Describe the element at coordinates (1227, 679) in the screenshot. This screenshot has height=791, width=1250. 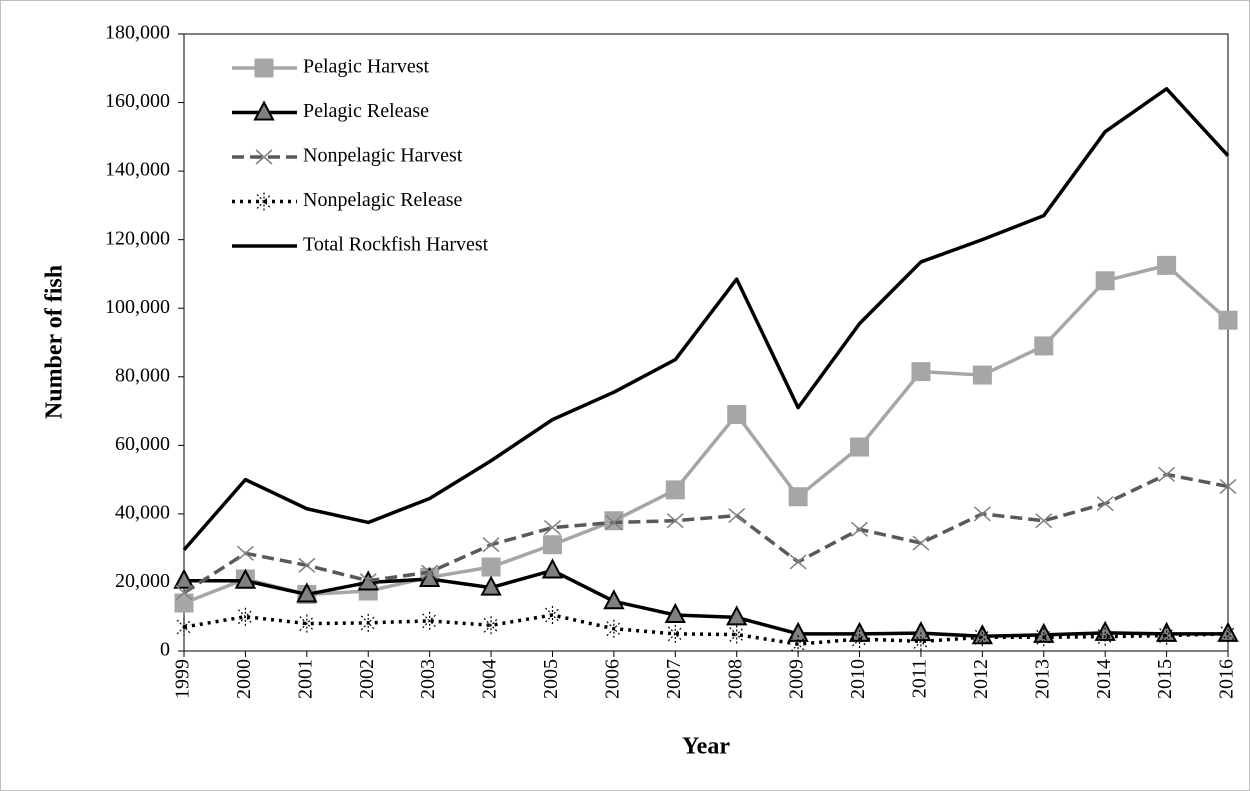
I see `x-tick-label: 2016` at that location.